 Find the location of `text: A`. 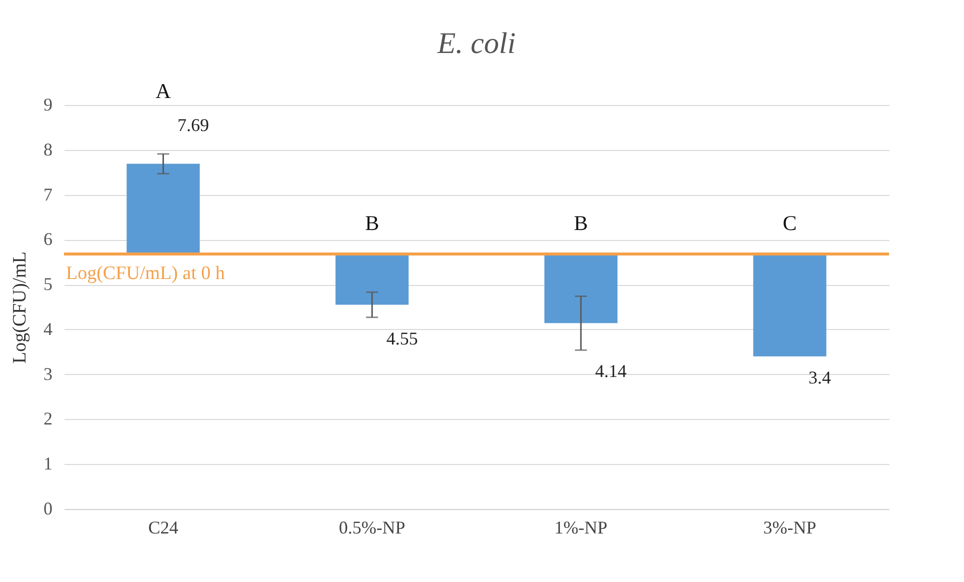

text: A is located at coordinates (164, 90).